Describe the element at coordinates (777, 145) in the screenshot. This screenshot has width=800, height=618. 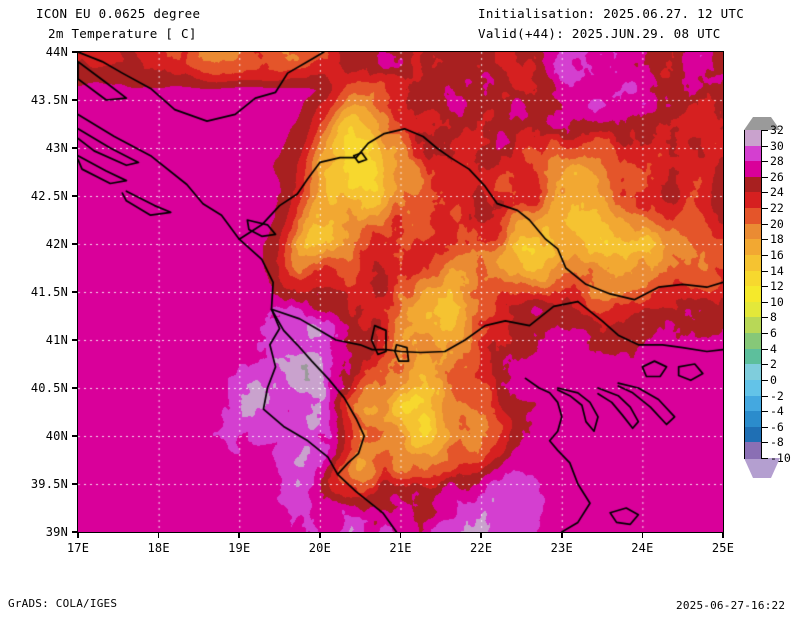
I see `colorbar-tick-label: 30` at that location.